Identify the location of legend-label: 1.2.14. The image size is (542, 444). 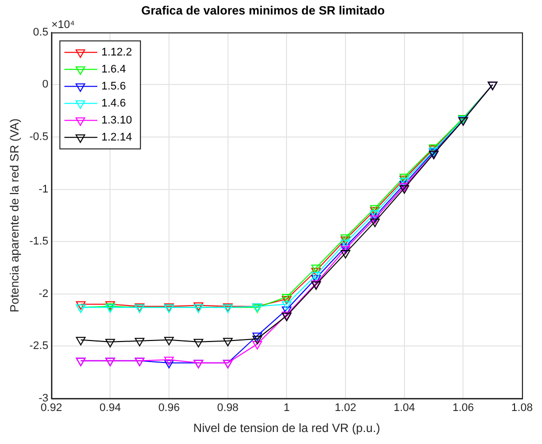
(116, 137).